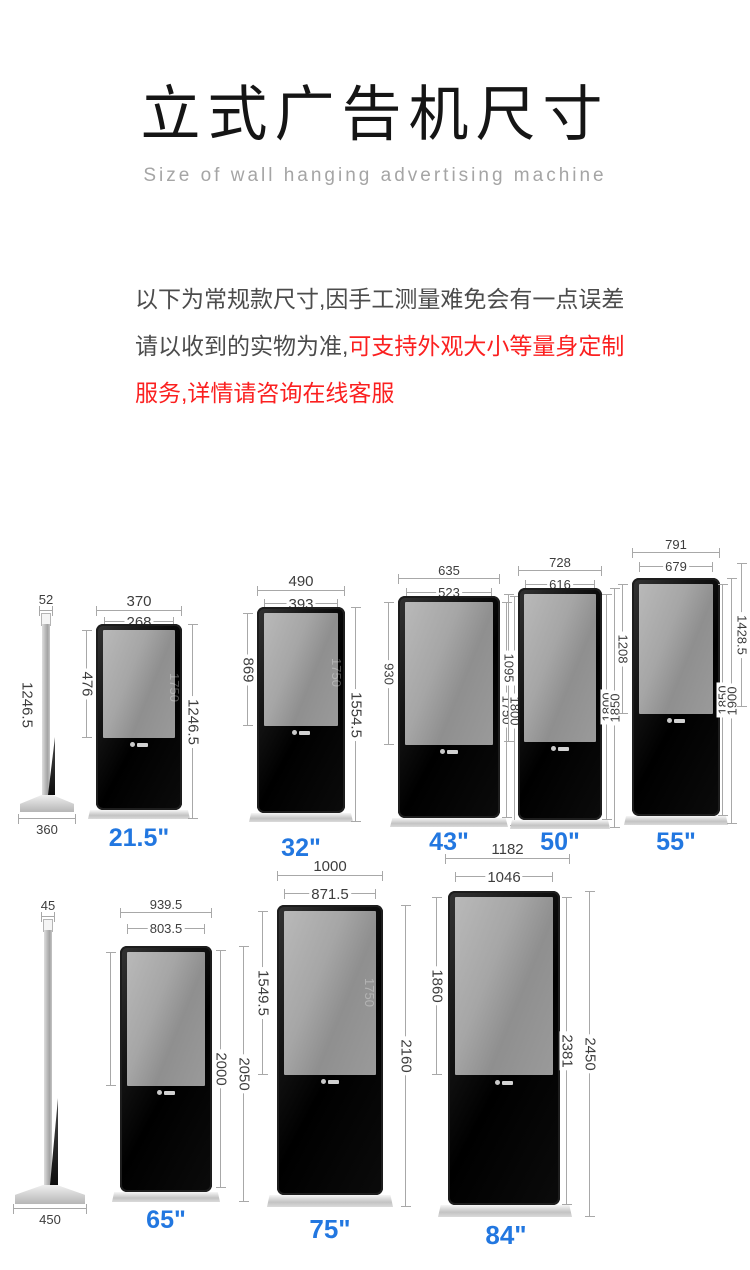 The width and height of the screenshot is (750, 1270). I want to click on dim-screen-height, so click(111, 1019).